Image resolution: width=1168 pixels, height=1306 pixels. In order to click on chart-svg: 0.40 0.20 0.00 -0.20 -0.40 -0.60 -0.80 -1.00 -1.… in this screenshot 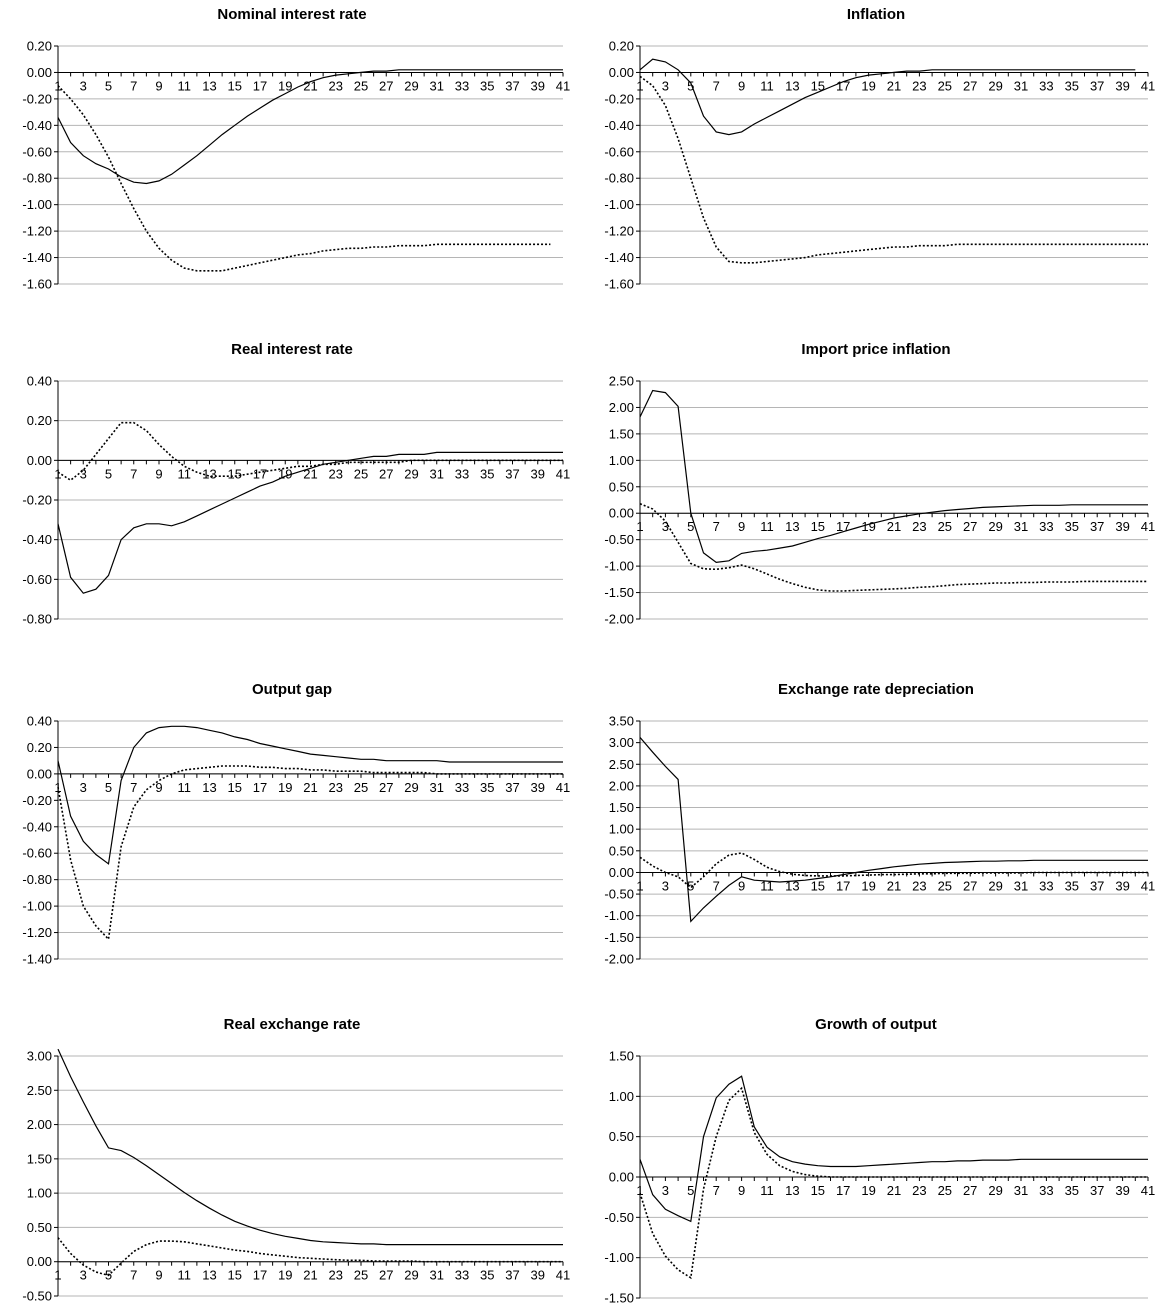, I will do `click(296, 840)`.